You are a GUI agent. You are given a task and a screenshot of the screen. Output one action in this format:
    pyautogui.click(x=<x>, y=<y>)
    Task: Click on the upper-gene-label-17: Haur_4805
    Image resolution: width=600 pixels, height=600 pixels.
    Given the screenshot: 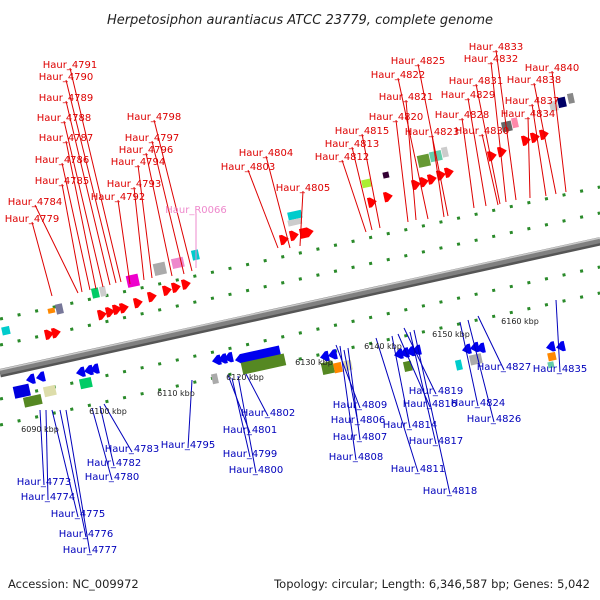 What is the action you would take?
    pyautogui.click(x=303, y=188)
    